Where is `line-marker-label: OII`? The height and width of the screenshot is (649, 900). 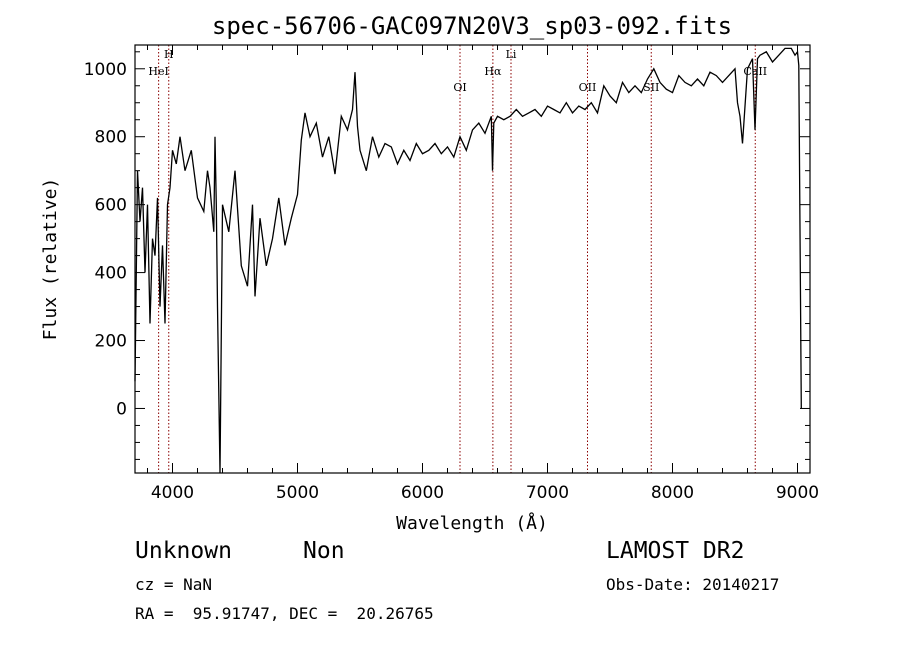 line-marker-label: OII is located at coordinates (588, 87).